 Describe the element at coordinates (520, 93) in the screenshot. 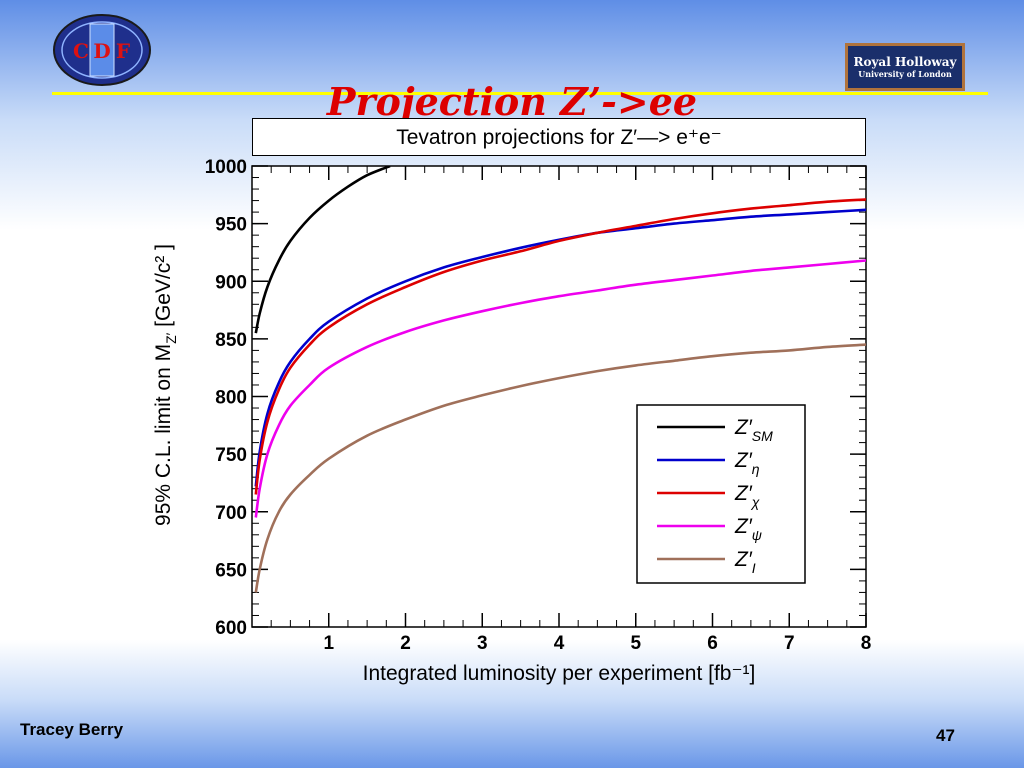

I see `title-rule` at that location.